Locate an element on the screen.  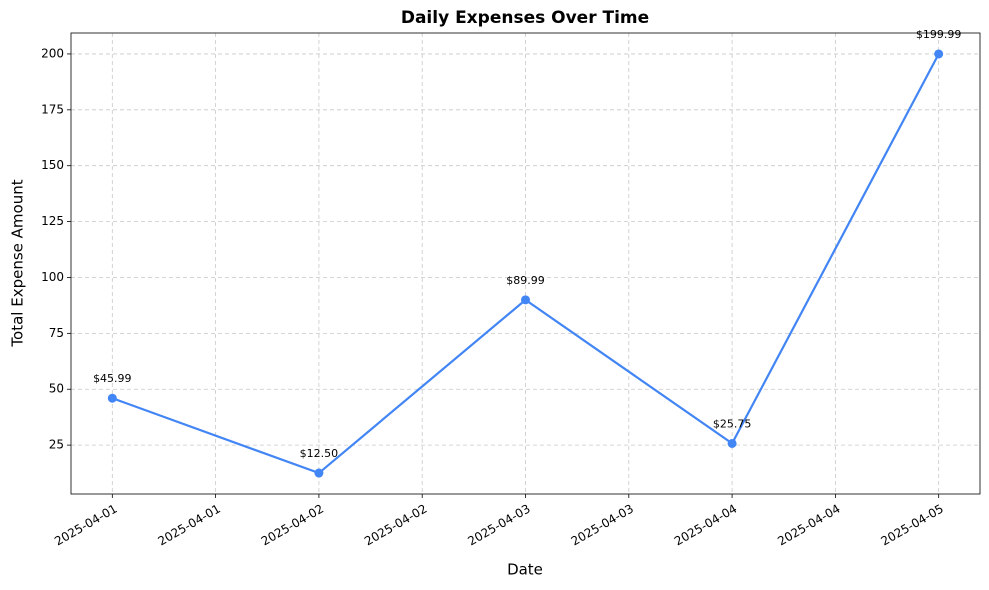
y-tick-label: 200 is located at coordinates (52, 53).